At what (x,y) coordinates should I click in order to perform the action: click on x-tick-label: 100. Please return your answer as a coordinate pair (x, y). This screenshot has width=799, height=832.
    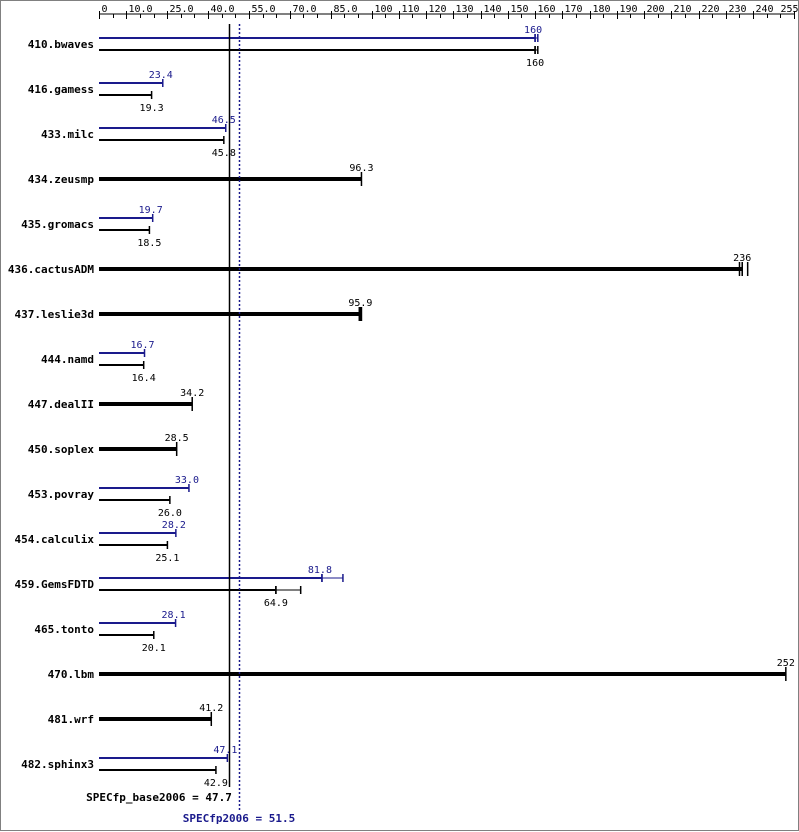
    Looking at the image, I should click on (384, 9).